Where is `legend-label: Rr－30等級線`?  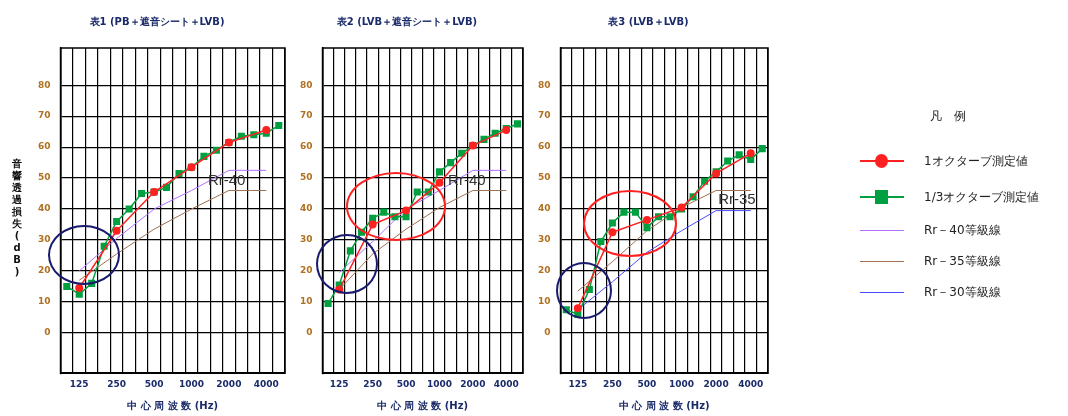 legend-label: Rr－30等級線 is located at coordinates (962, 292).